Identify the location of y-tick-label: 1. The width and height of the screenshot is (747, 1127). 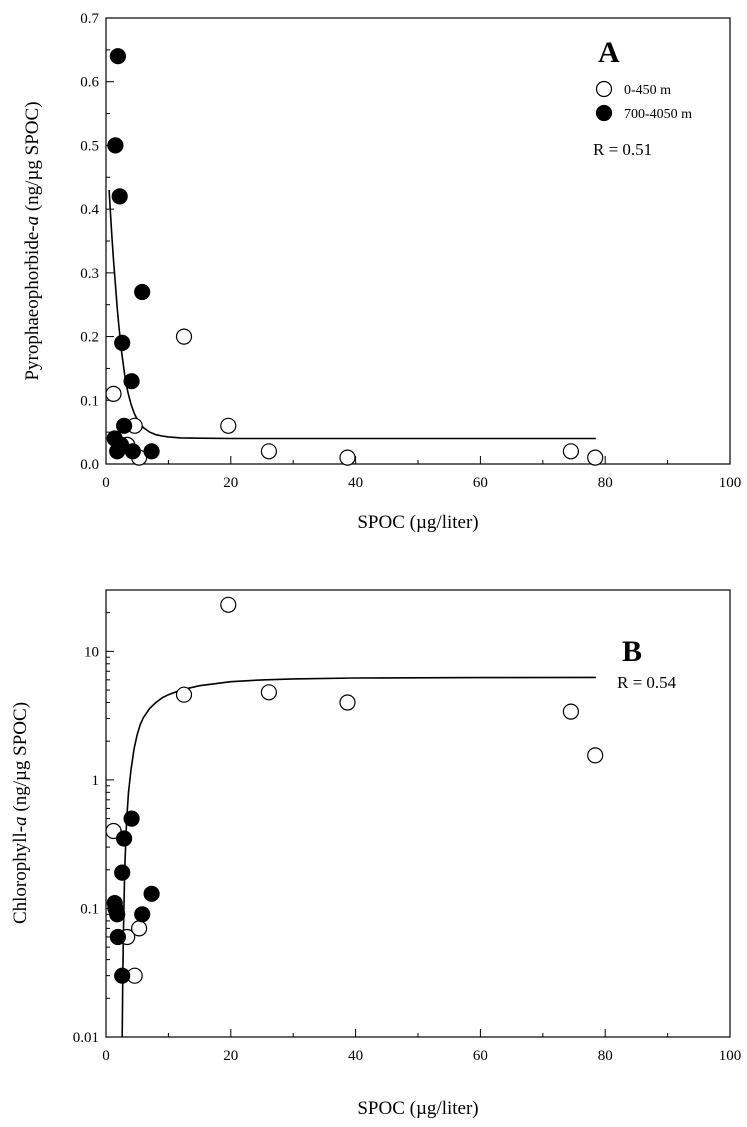
(96, 781).